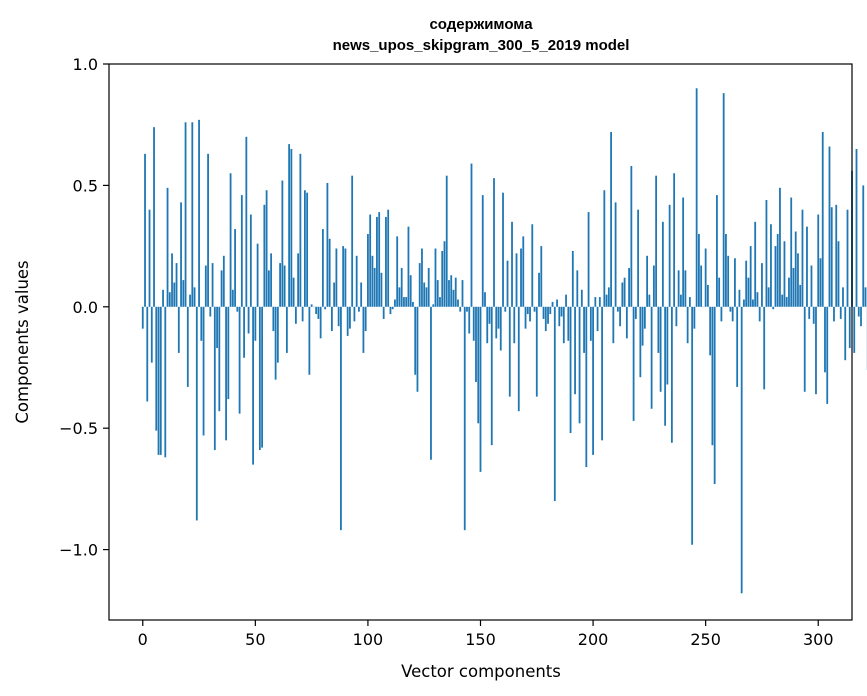  Describe the element at coordinates (368, 639) in the screenshot. I see `x-tick-label-100: 100` at that location.